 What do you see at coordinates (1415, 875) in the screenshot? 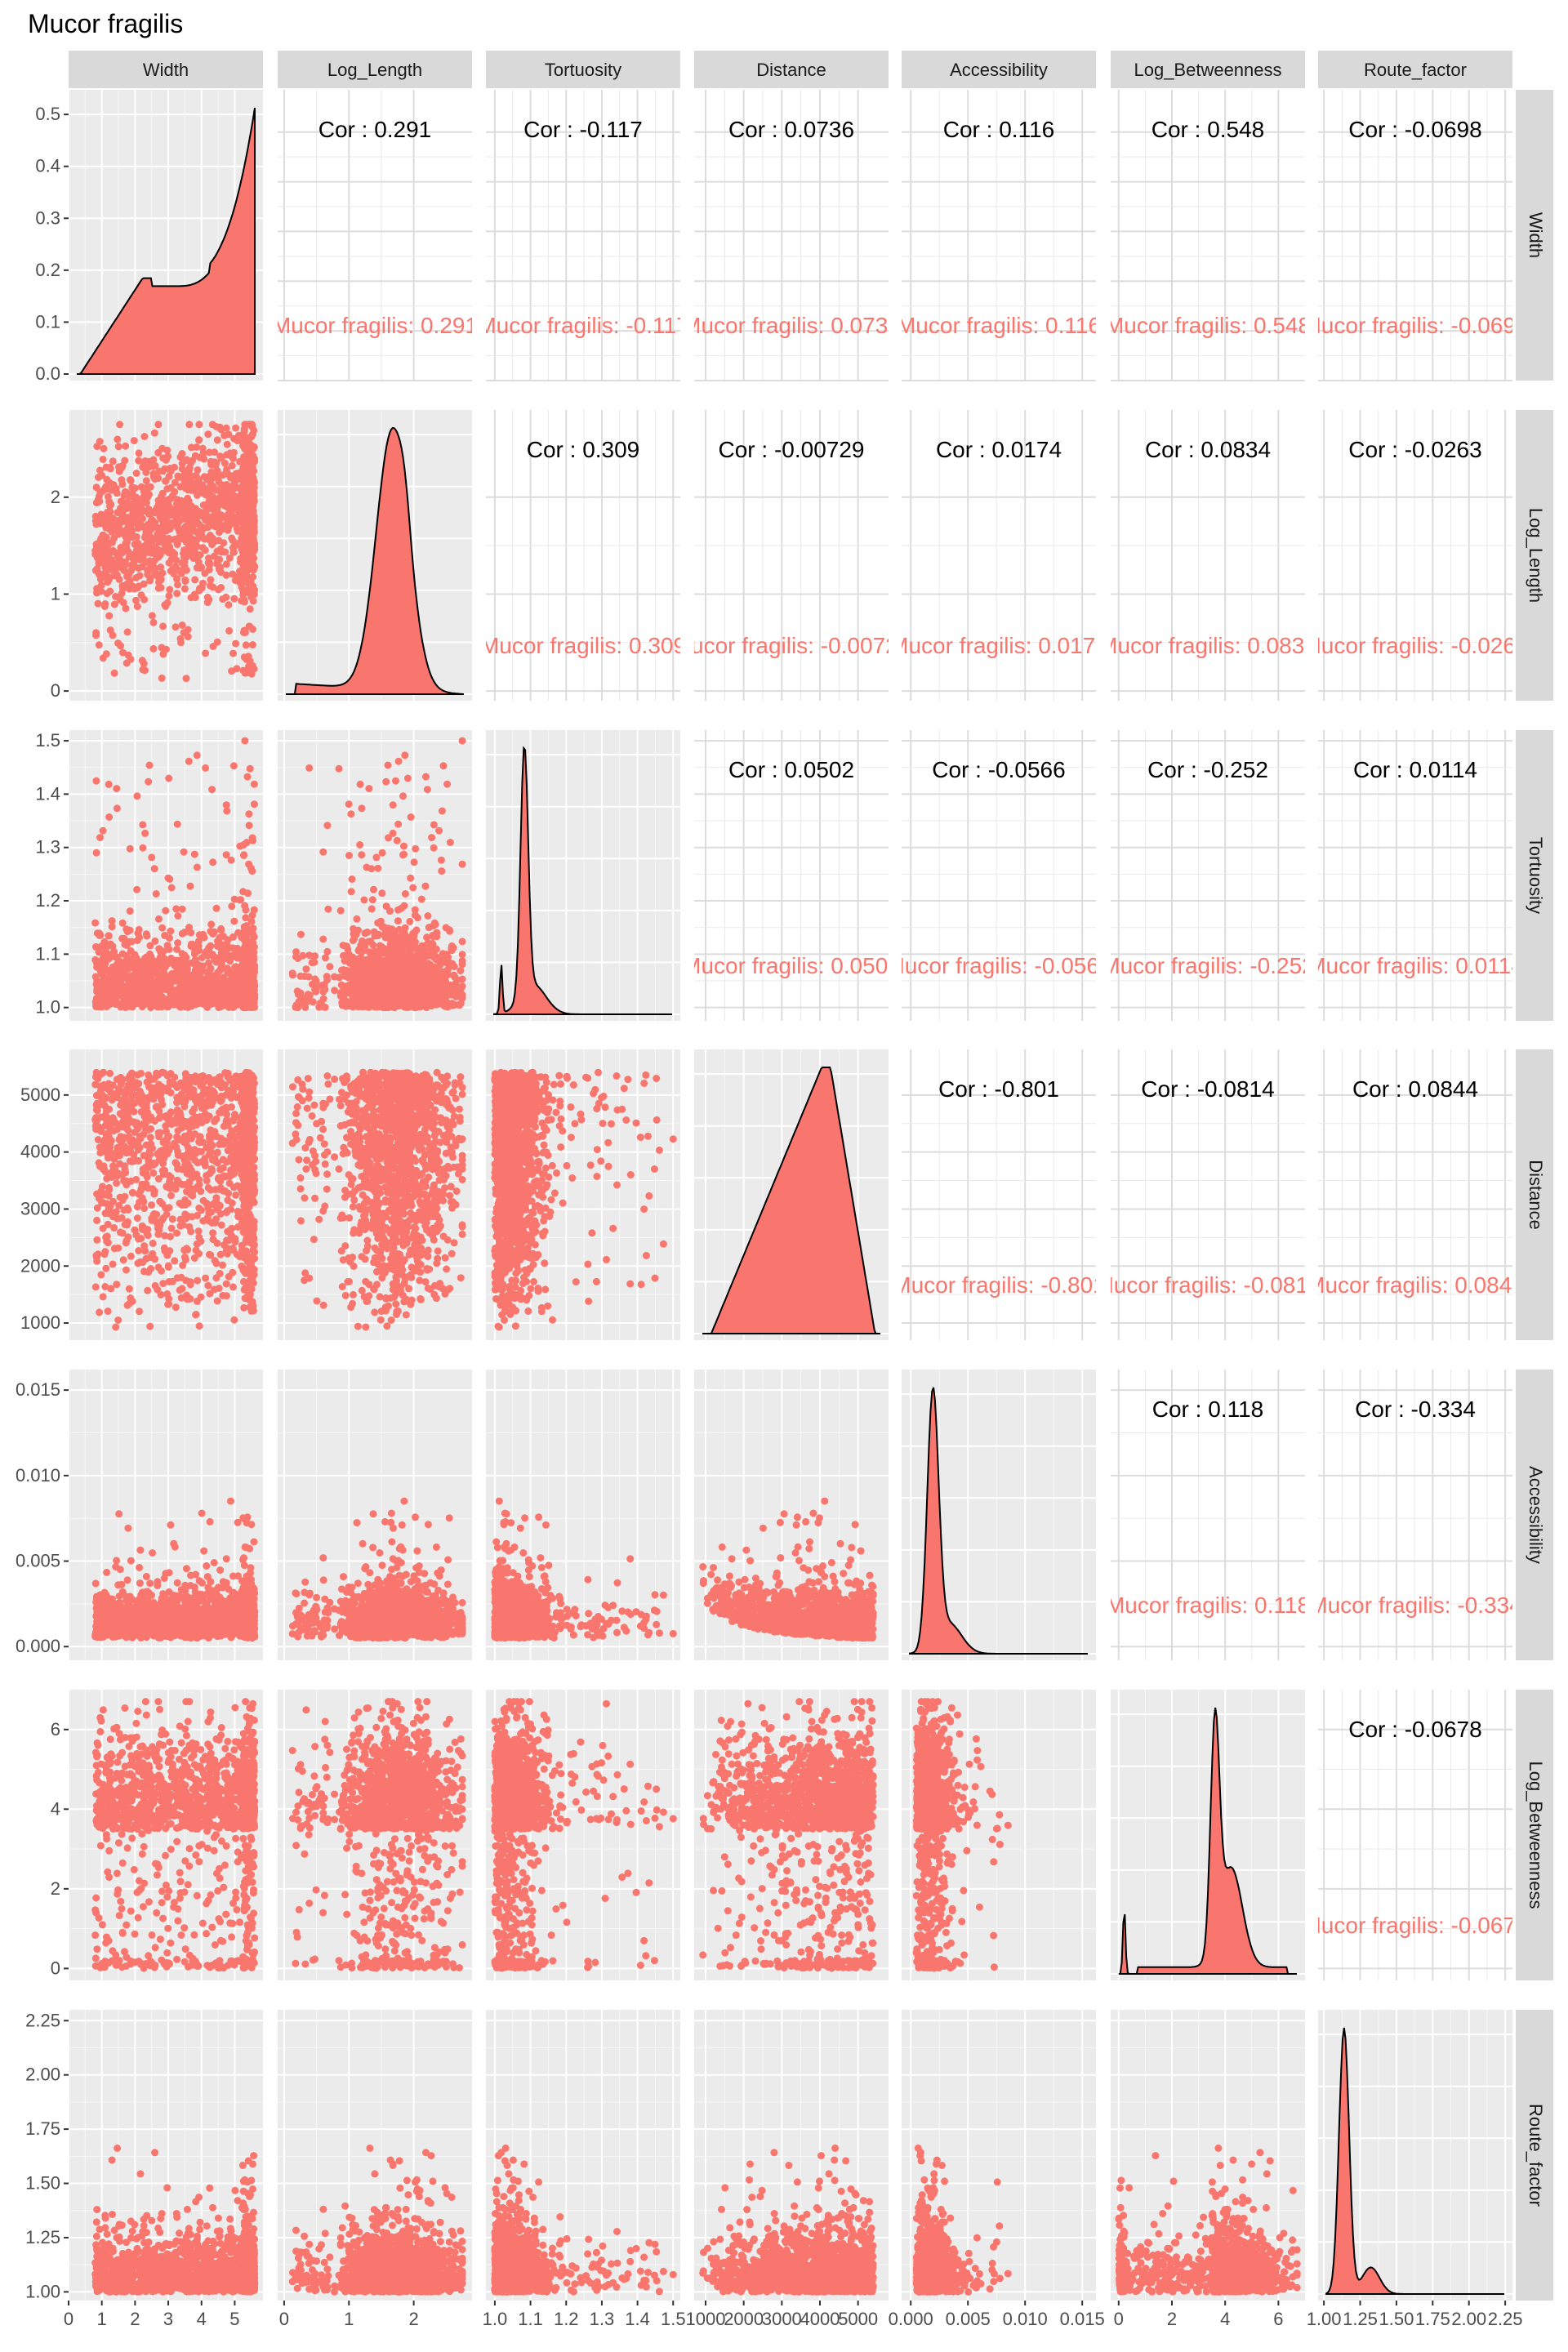
I see `grid-tortuosity-route_factor` at bounding box center [1415, 875].